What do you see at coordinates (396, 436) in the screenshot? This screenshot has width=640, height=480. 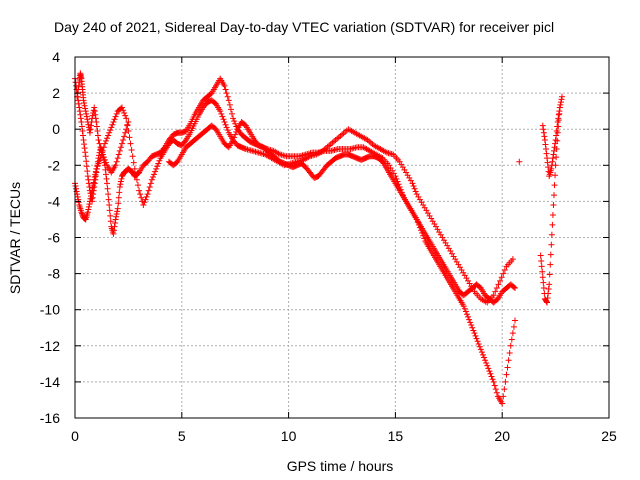 I see `x-tick-label: 15` at bounding box center [396, 436].